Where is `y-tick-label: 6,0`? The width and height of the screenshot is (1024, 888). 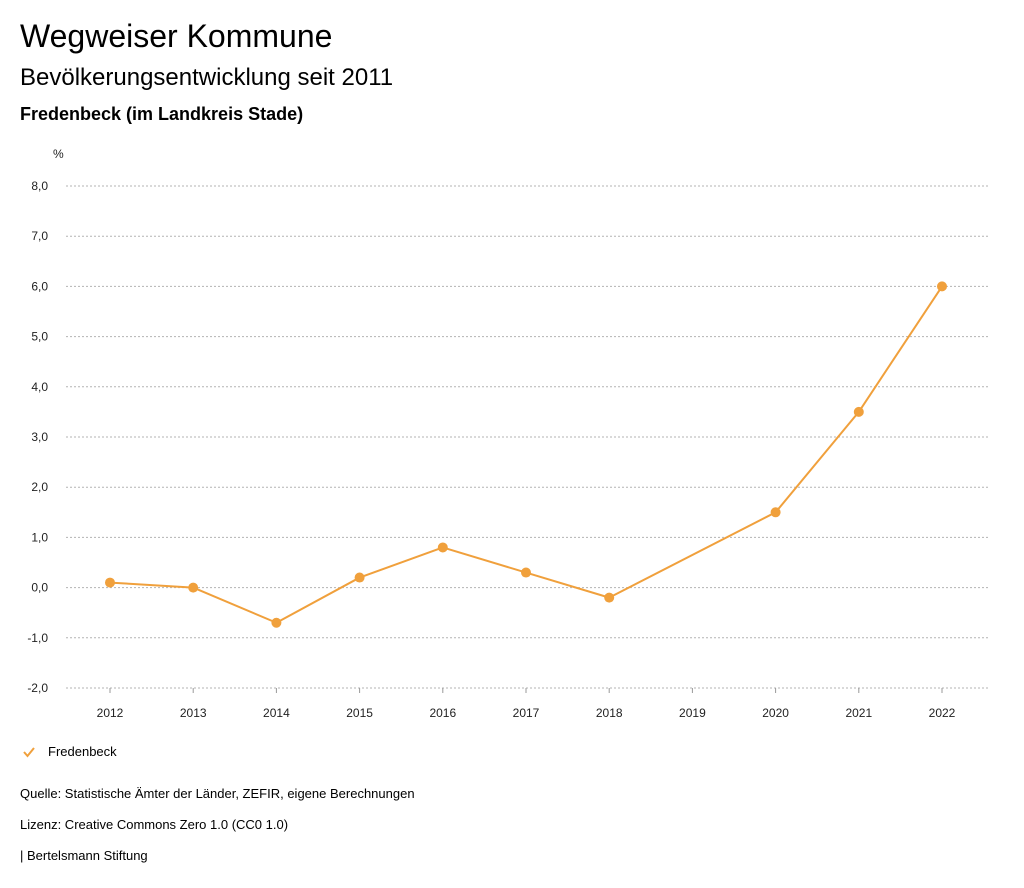 y-tick-label: 6,0 is located at coordinates (39, 286).